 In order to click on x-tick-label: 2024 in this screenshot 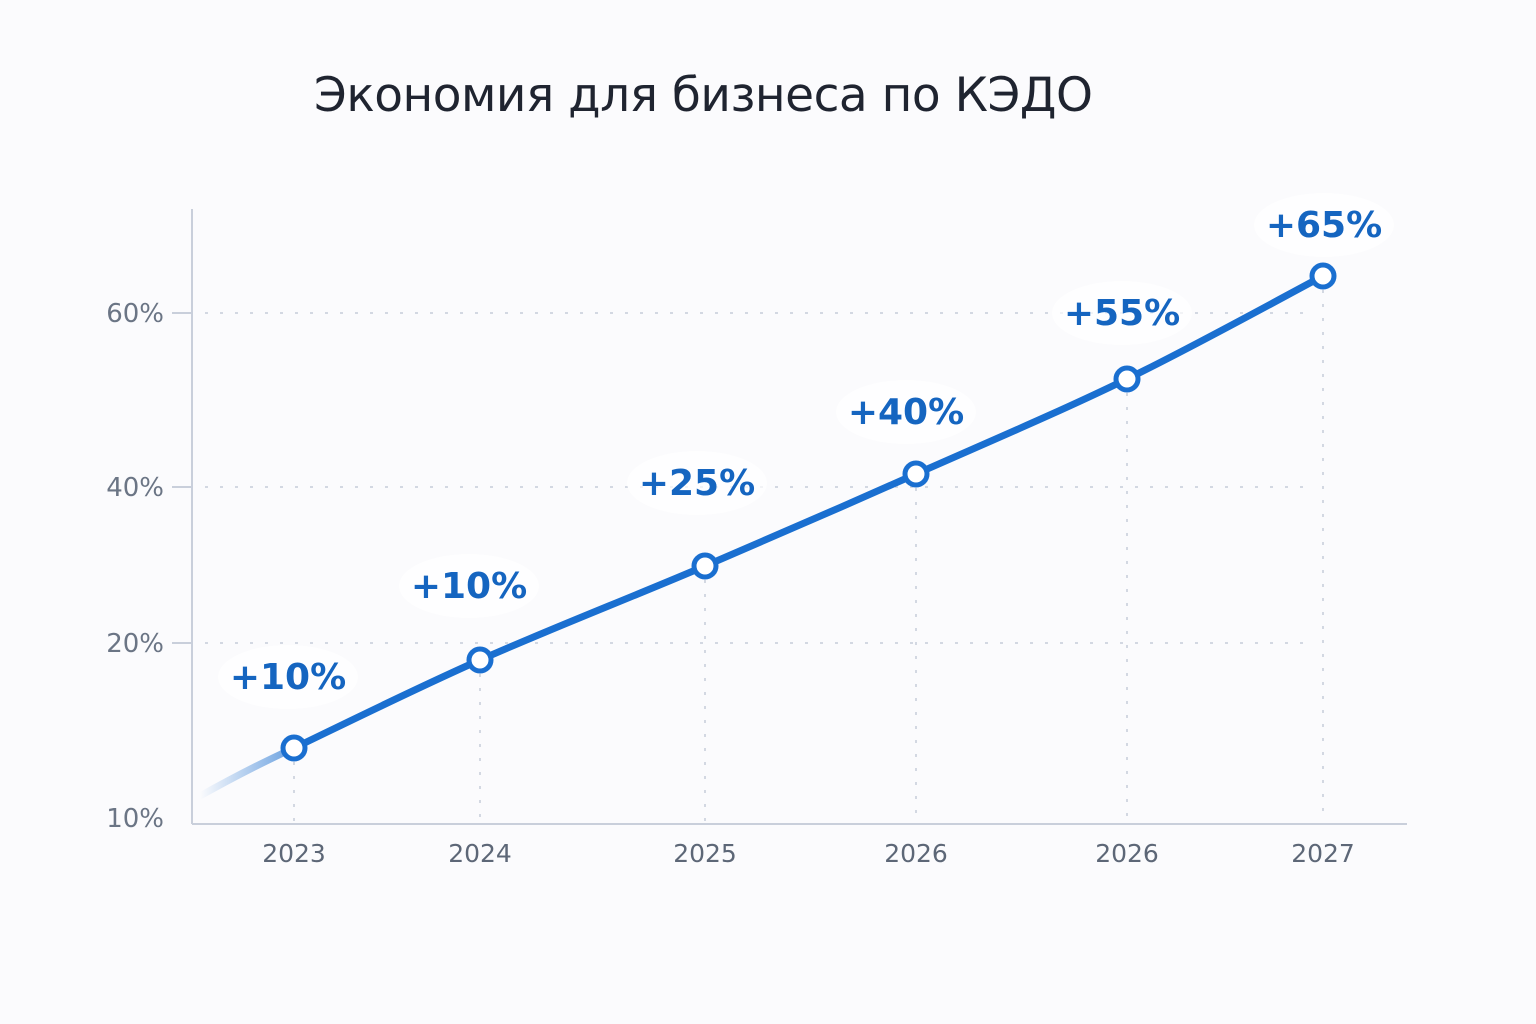, I will do `click(480, 853)`.